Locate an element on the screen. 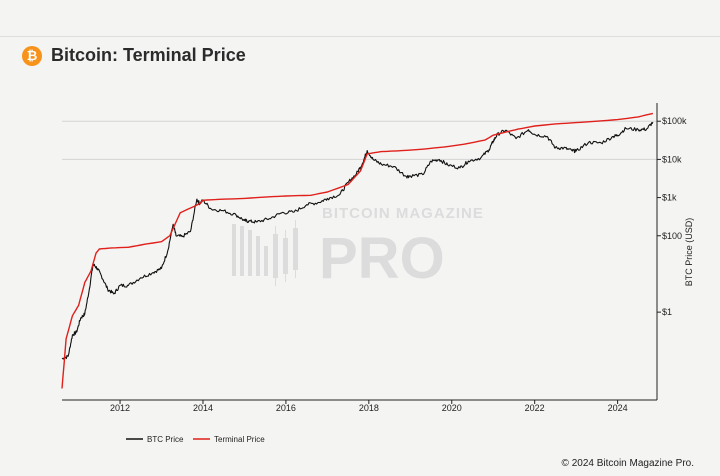 The height and width of the screenshot is (476, 720). y-tick-label-100: $100 is located at coordinates (672, 236).